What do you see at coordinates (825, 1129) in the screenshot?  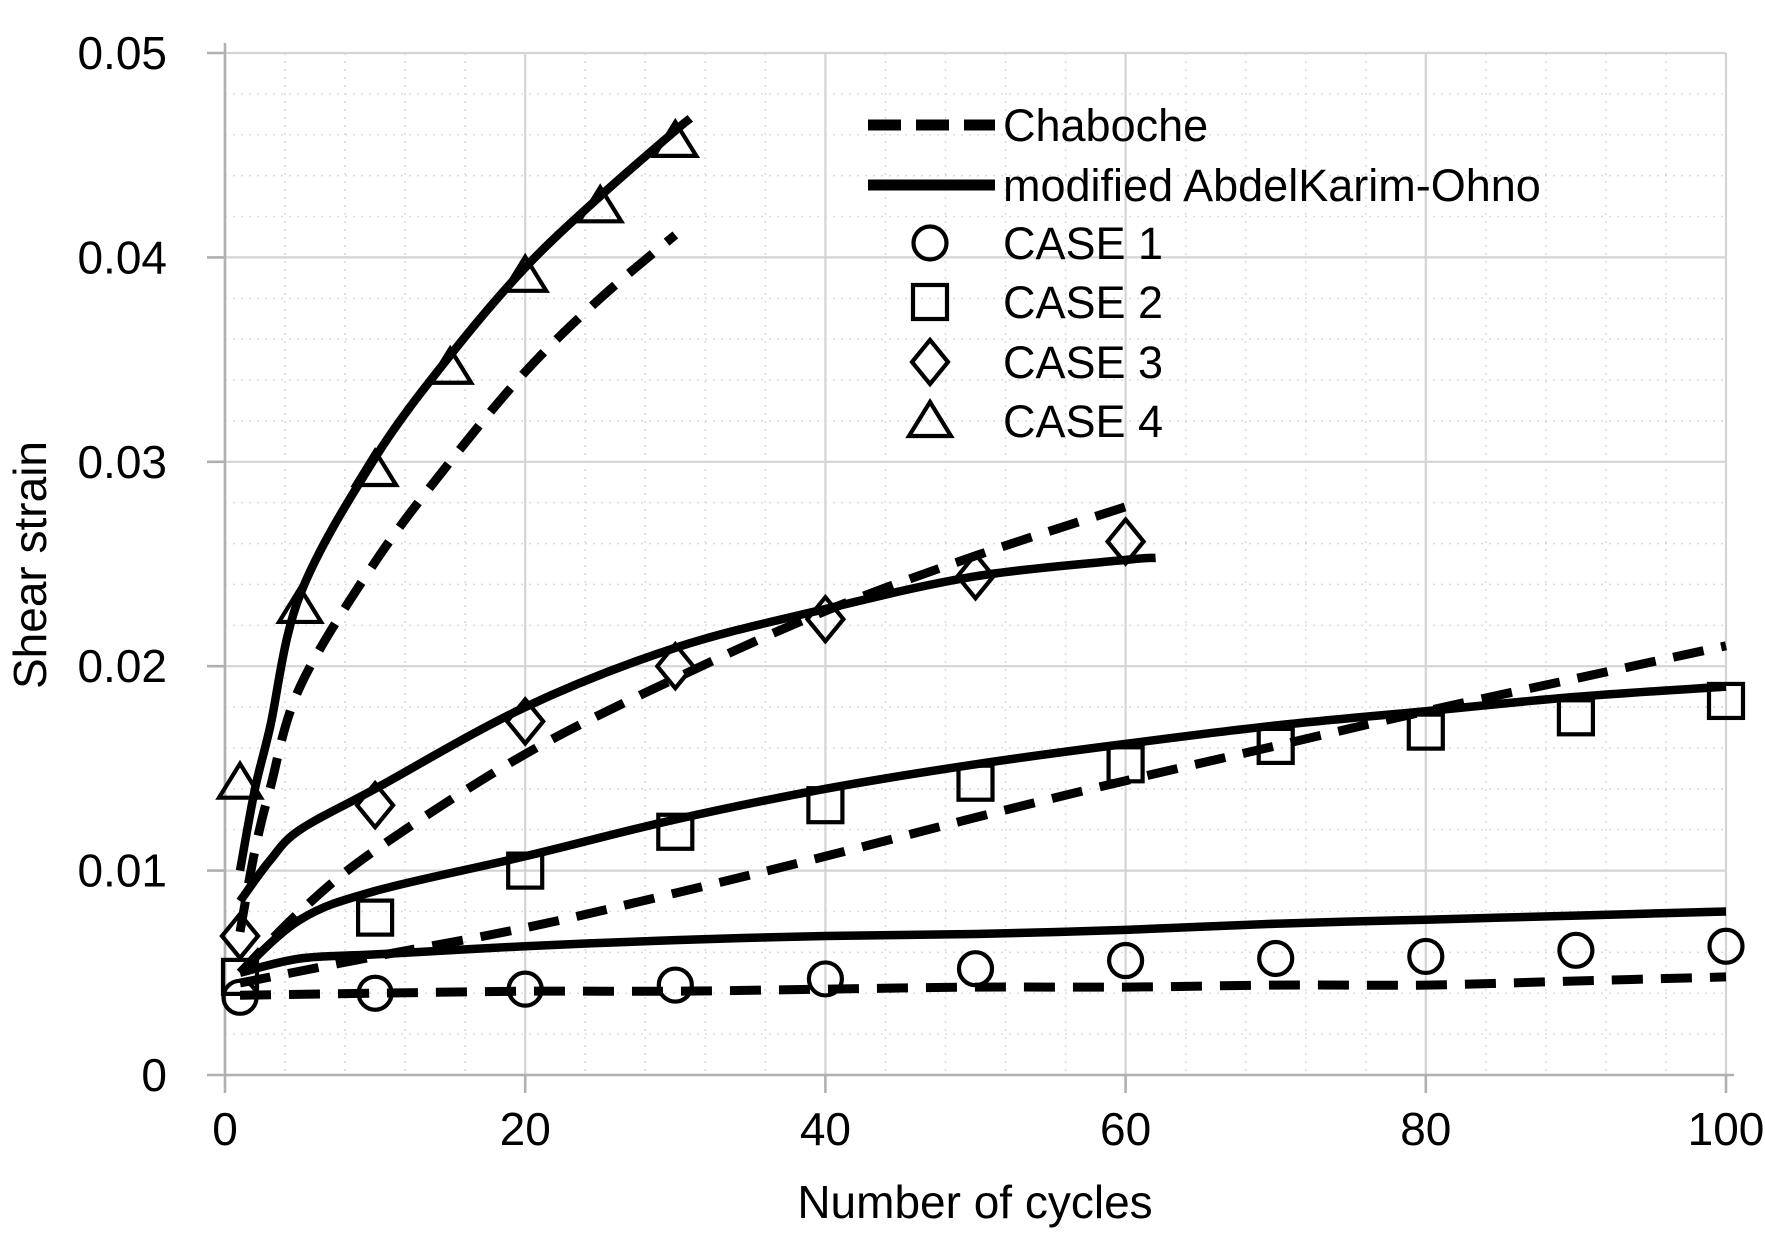 I see `x-tick-label: 40` at bounding box center [825, 1129].